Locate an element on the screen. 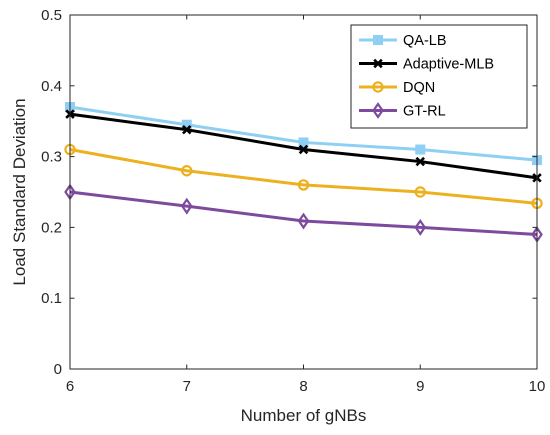 Image resolution: width=550 pixels, height=435 pixels. x-axis-label: Number of gNBs is located at coordinates (304, 415).